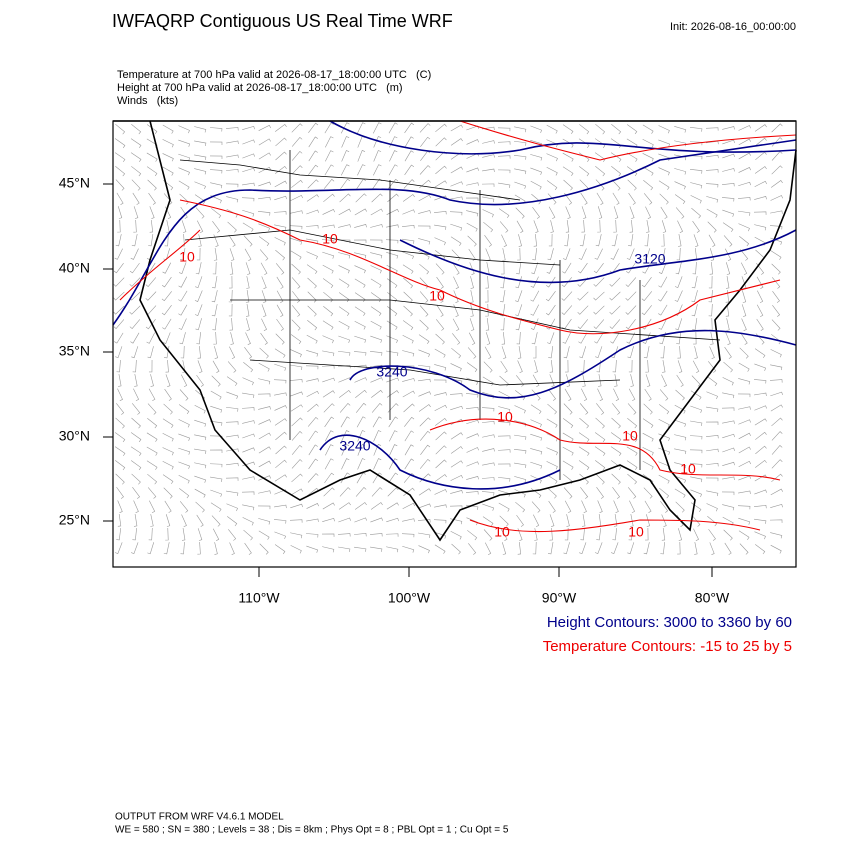 This screenshot has width=850, height=855. Describe the element at coordinates (688, 469) in the screenshot. I see `contour-label: 10` at that location.